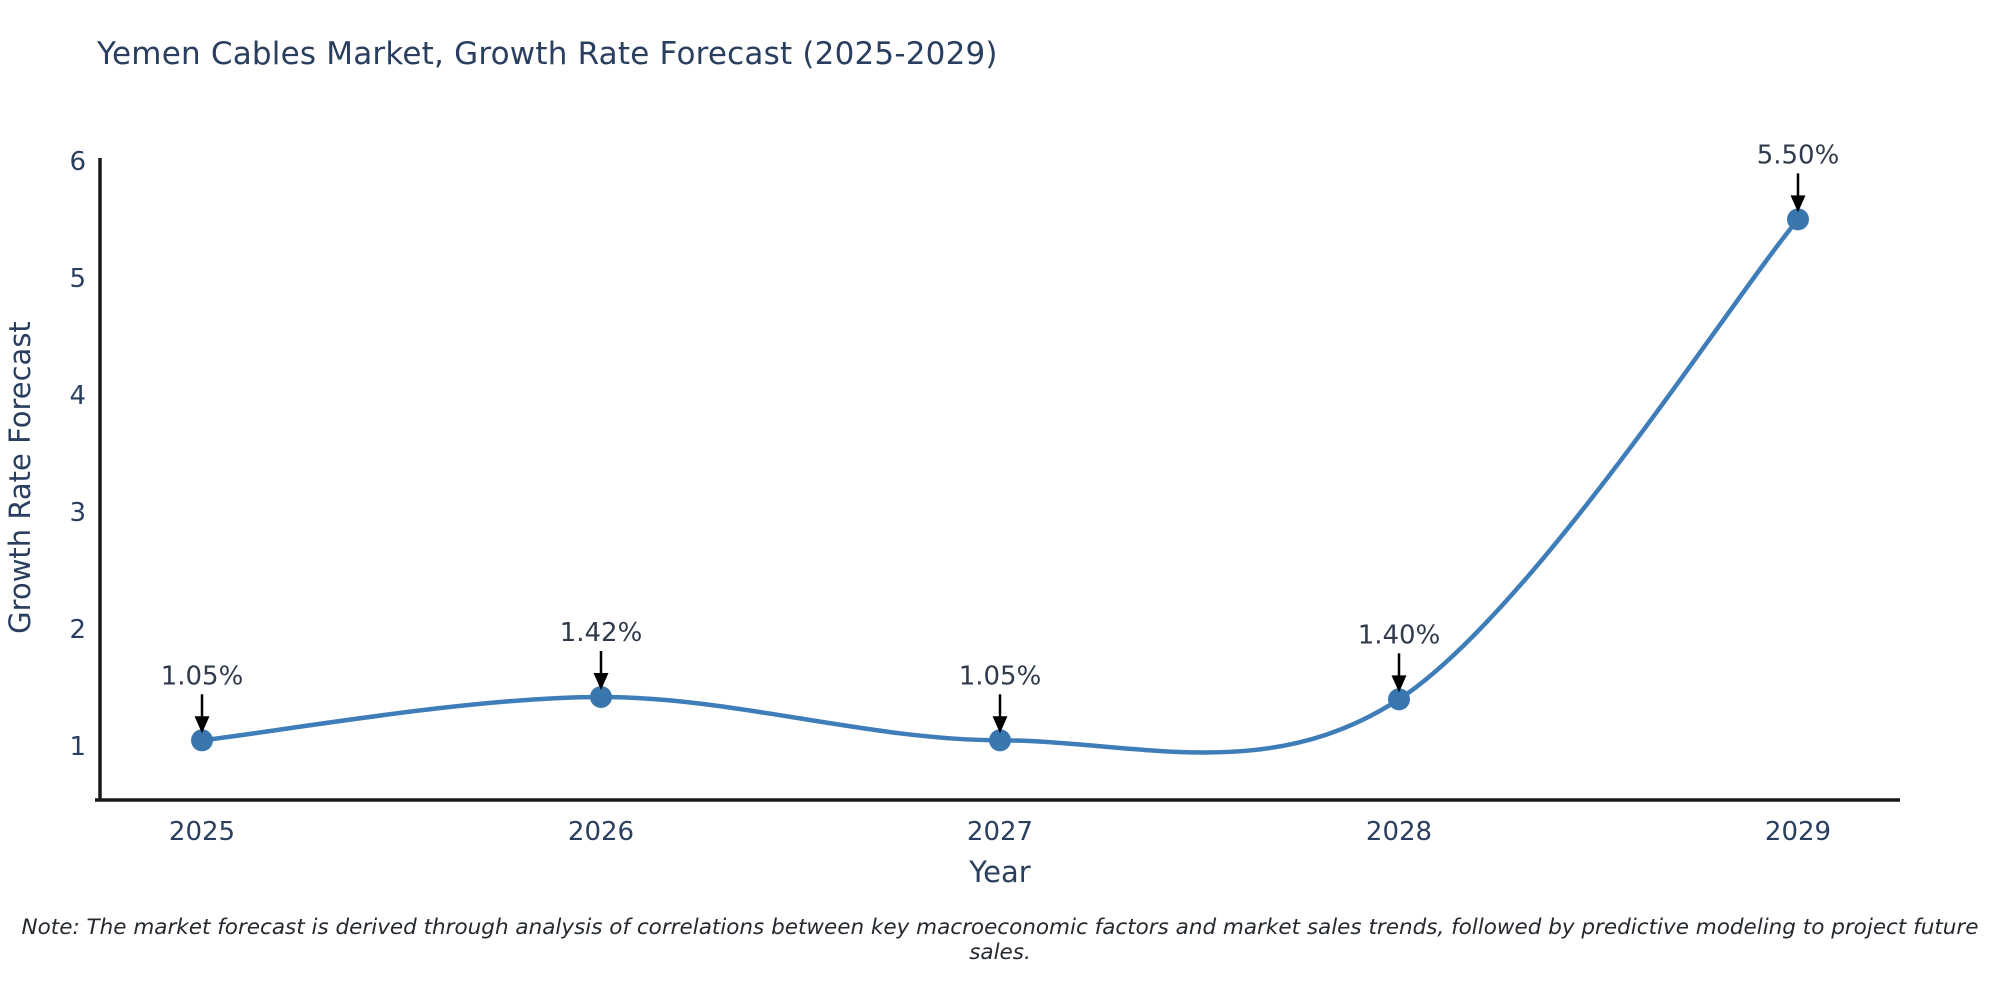 The height and width of the screenshot is (1000, 2000). I want to click on x-tick-label: 2025, so click(202, 832).